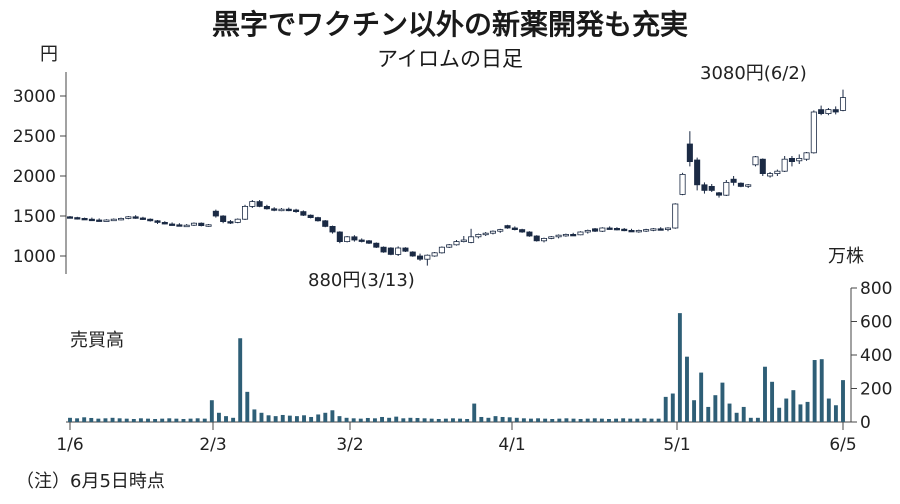 The height and width of the screenshot is (504, 900). I want to click on price-axis-unit: 円, so click(49, 54).